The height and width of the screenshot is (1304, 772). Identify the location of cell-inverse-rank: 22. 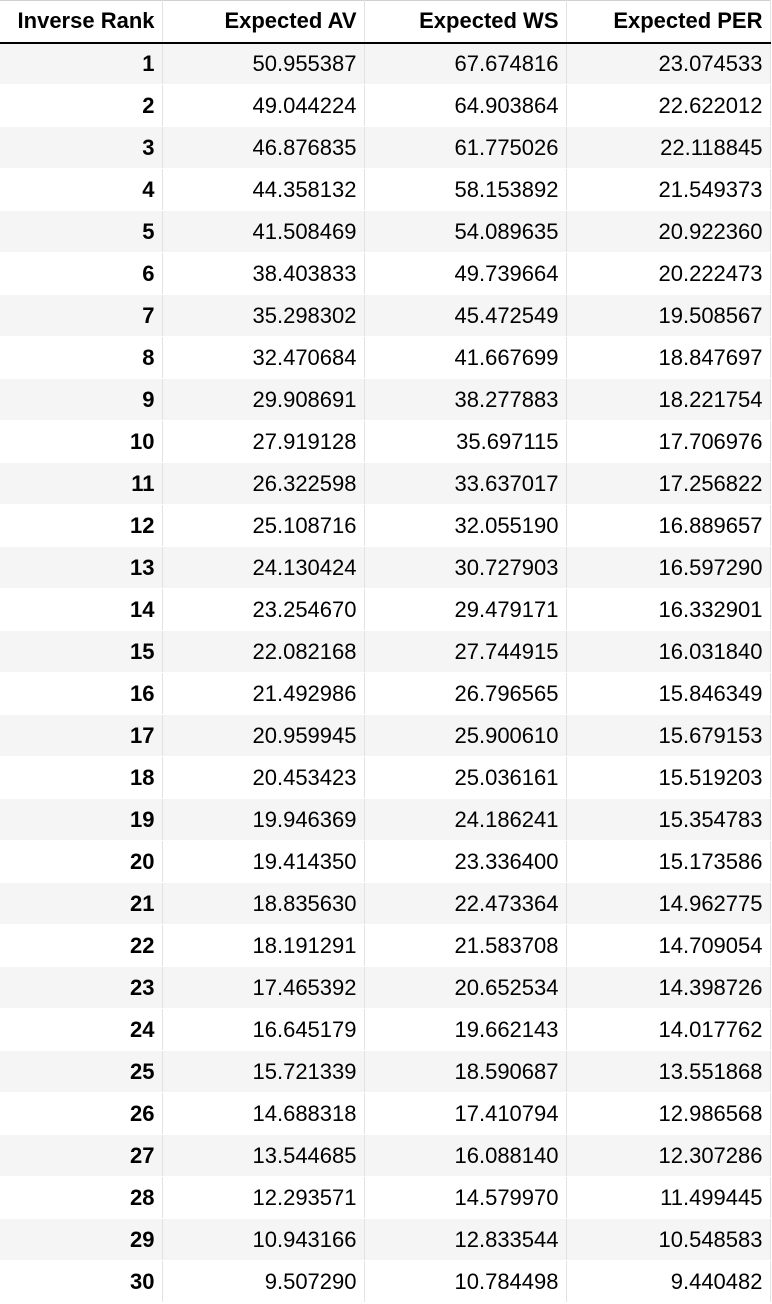
(81, 945).